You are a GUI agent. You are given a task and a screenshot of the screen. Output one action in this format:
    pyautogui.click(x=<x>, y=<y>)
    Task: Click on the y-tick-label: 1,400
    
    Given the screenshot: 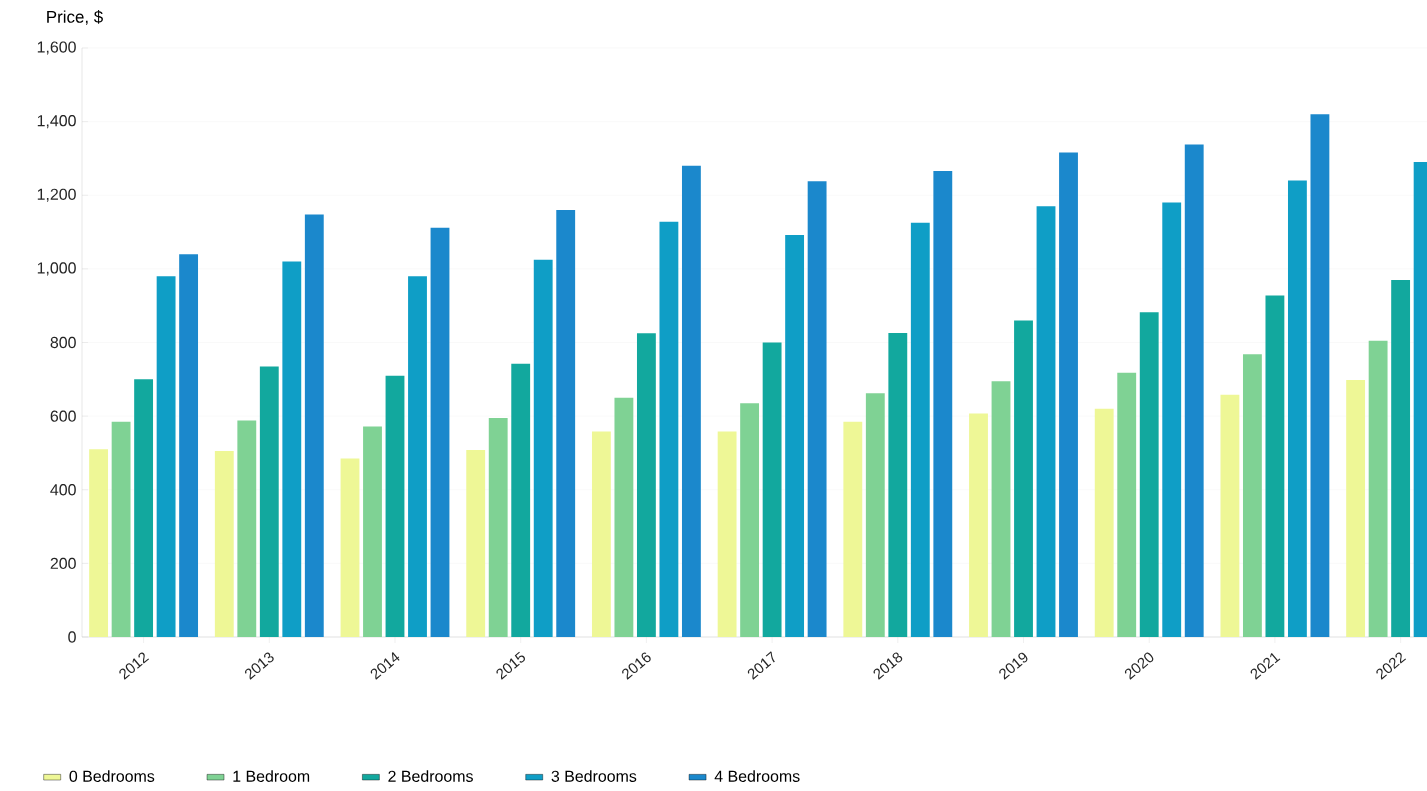 What is the action you would take?
    pyautogui.click(x=56, y=122)
    